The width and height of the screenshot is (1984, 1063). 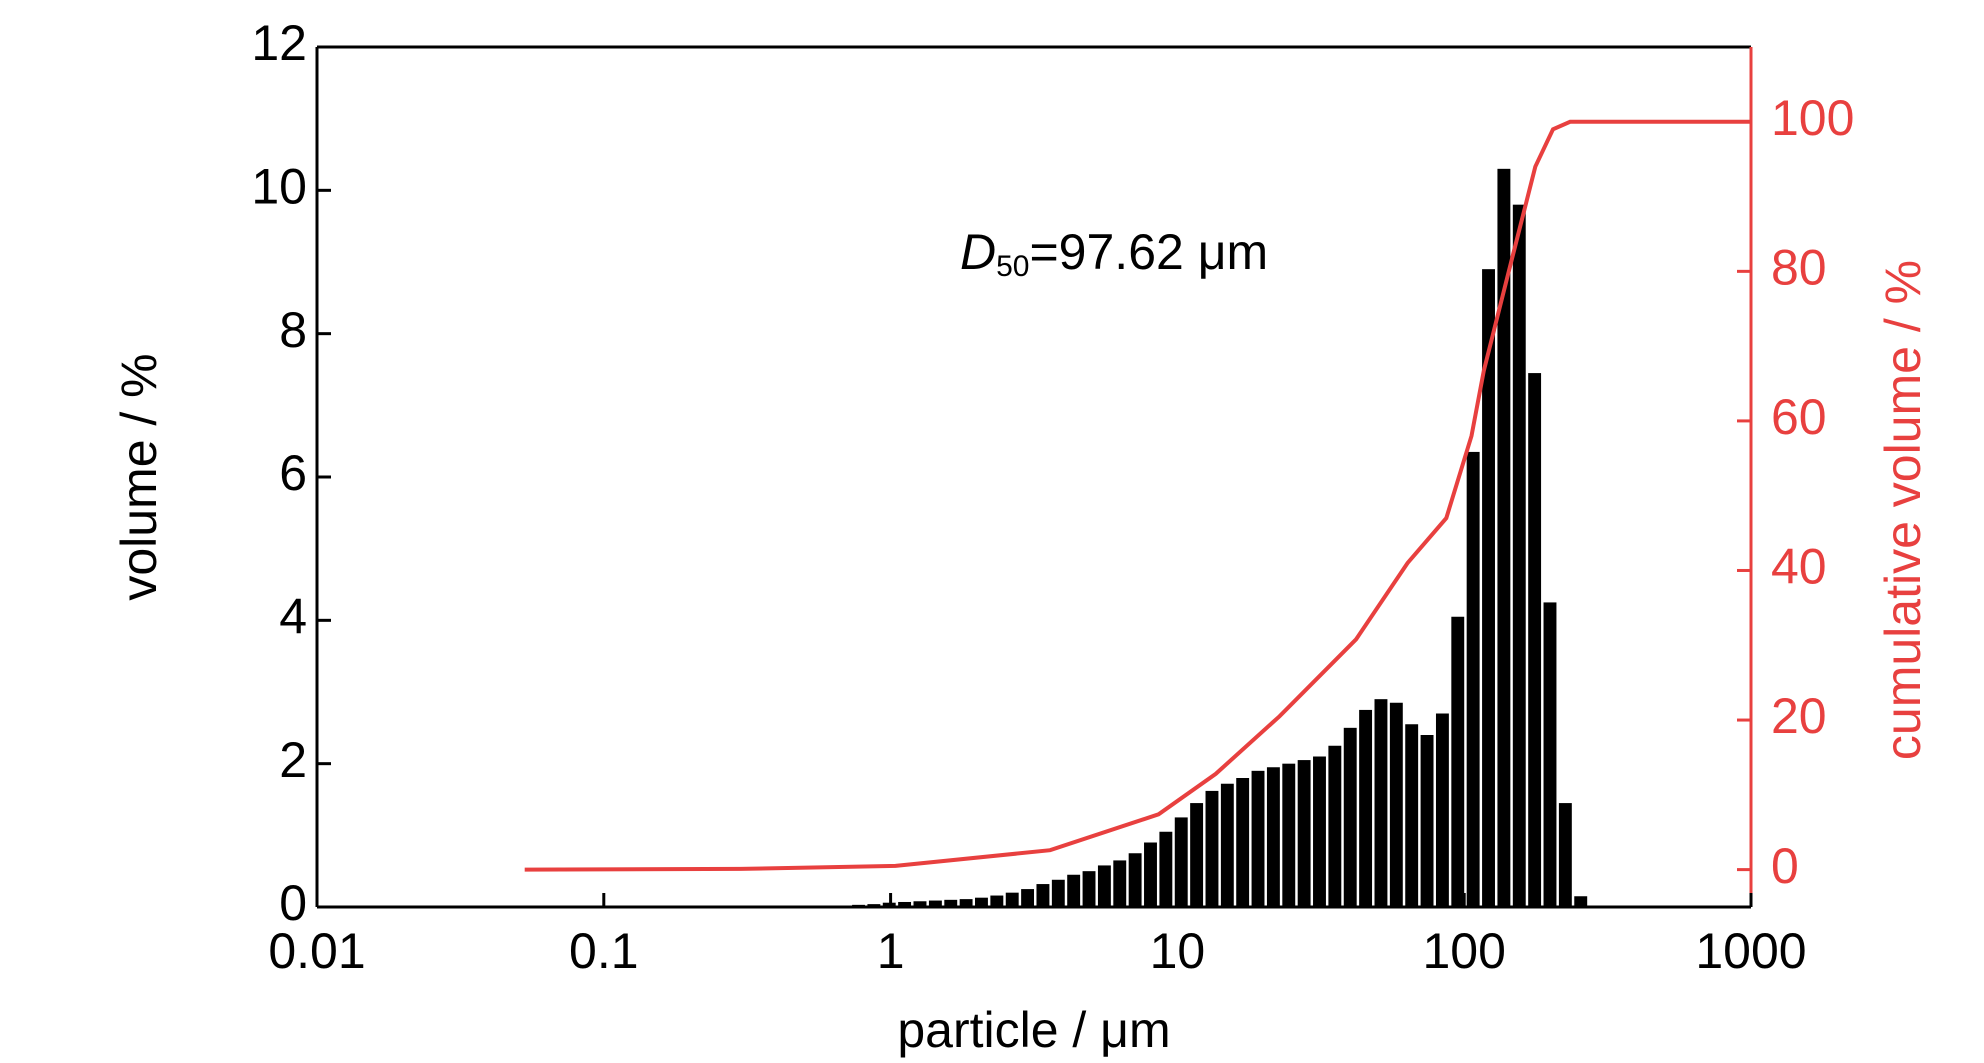 What do you see at coordinates (293, 760) in the screenshot?
I see `y-tick-label: 2` at bounding box center [293, 760].